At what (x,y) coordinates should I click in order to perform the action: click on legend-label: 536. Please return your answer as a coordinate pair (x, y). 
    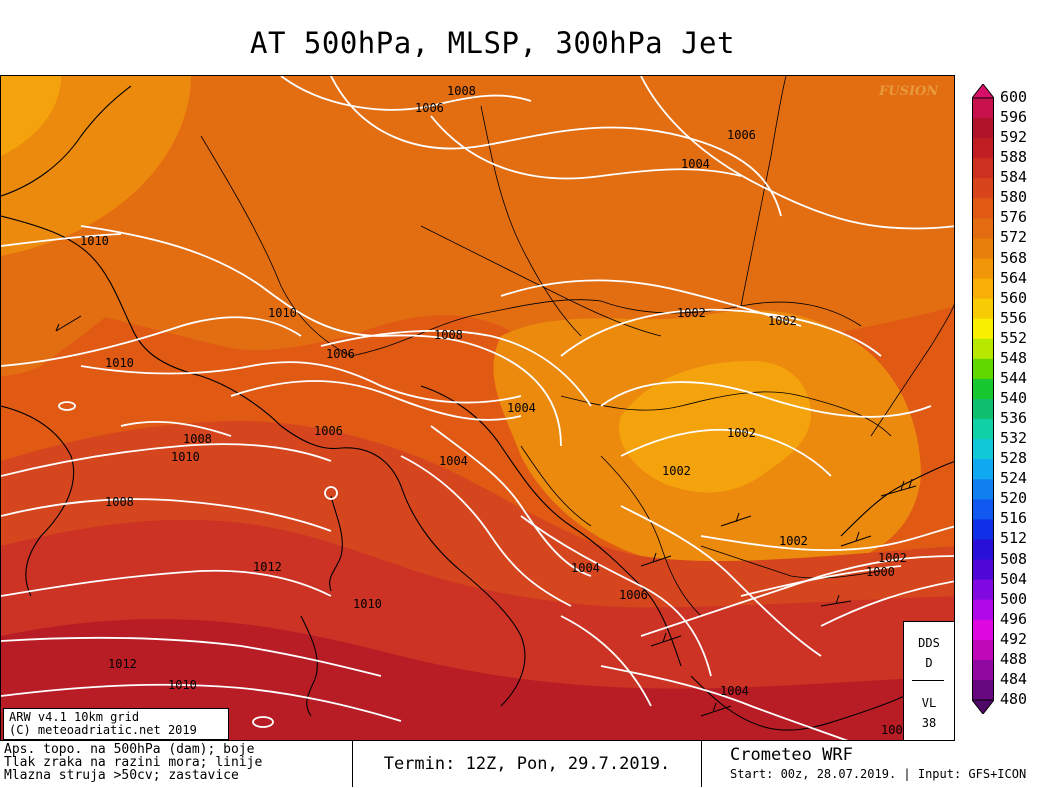
    Looking at the image, I should click on (1014, 418).